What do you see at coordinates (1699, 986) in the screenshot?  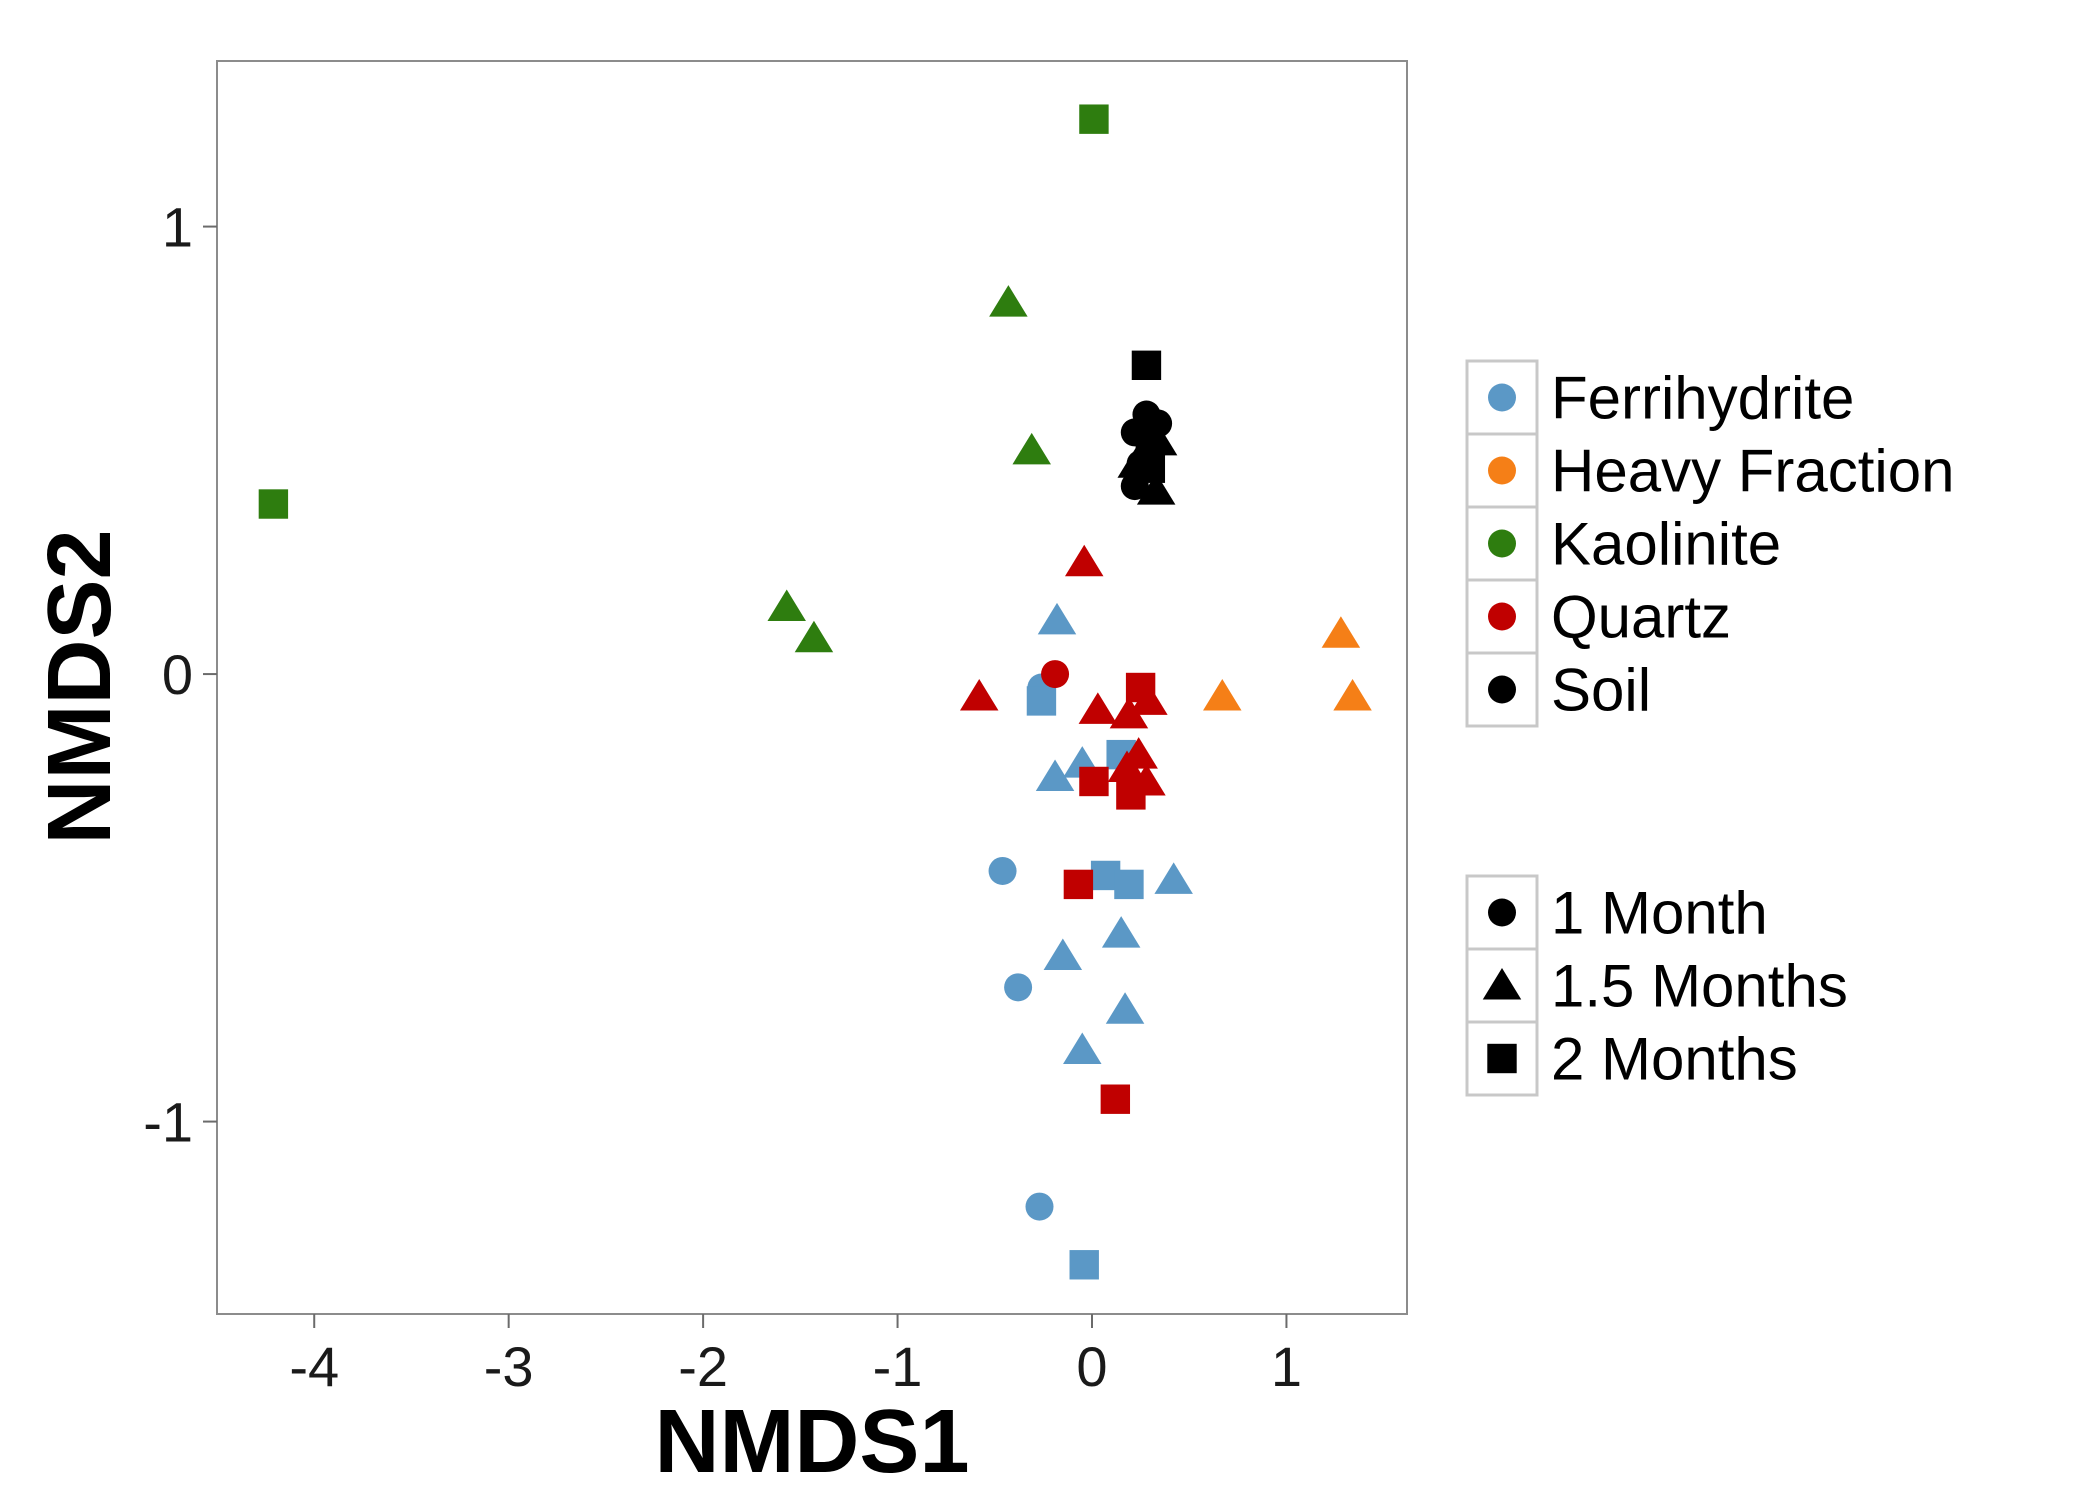 I see `legend-label: 1.5 Months` at bounding box center [1699, 986].